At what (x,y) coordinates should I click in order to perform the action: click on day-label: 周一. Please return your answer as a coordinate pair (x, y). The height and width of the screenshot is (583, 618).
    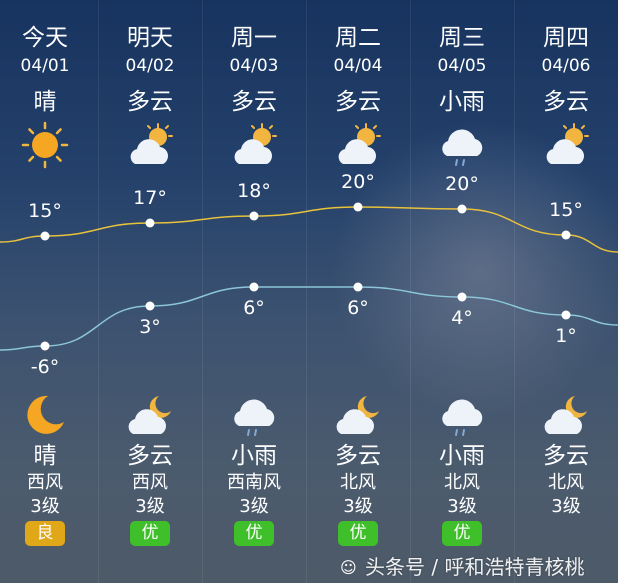
    Looking at the image, I should click on (254, 38).